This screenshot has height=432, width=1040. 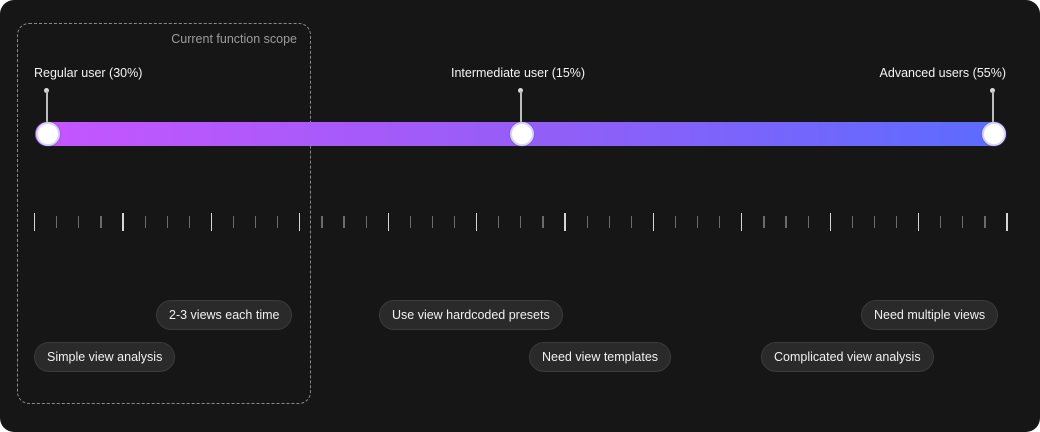 What do you see at coordinates (522, 134) in the screenshot?
I see `knob-intermediate` at bounding box center [522, 134].